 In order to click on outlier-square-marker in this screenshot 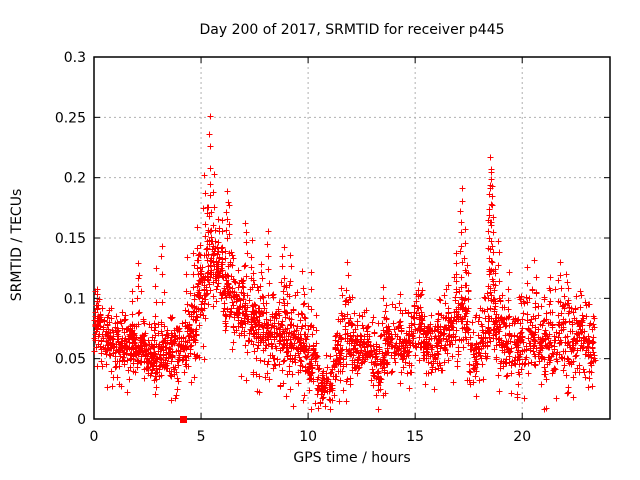, I will do `click(183, 419)`.